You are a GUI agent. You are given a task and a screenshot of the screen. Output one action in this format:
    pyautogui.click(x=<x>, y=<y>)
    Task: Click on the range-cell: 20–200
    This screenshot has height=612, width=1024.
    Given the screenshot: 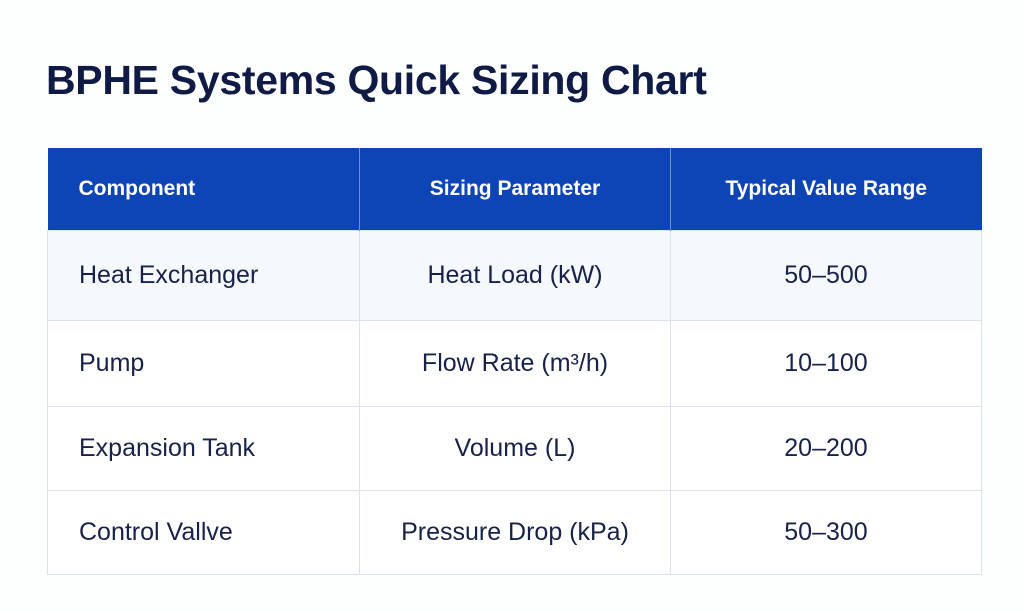 What is the action you would take?
    pyautogui.click(x=826, y=448)
    